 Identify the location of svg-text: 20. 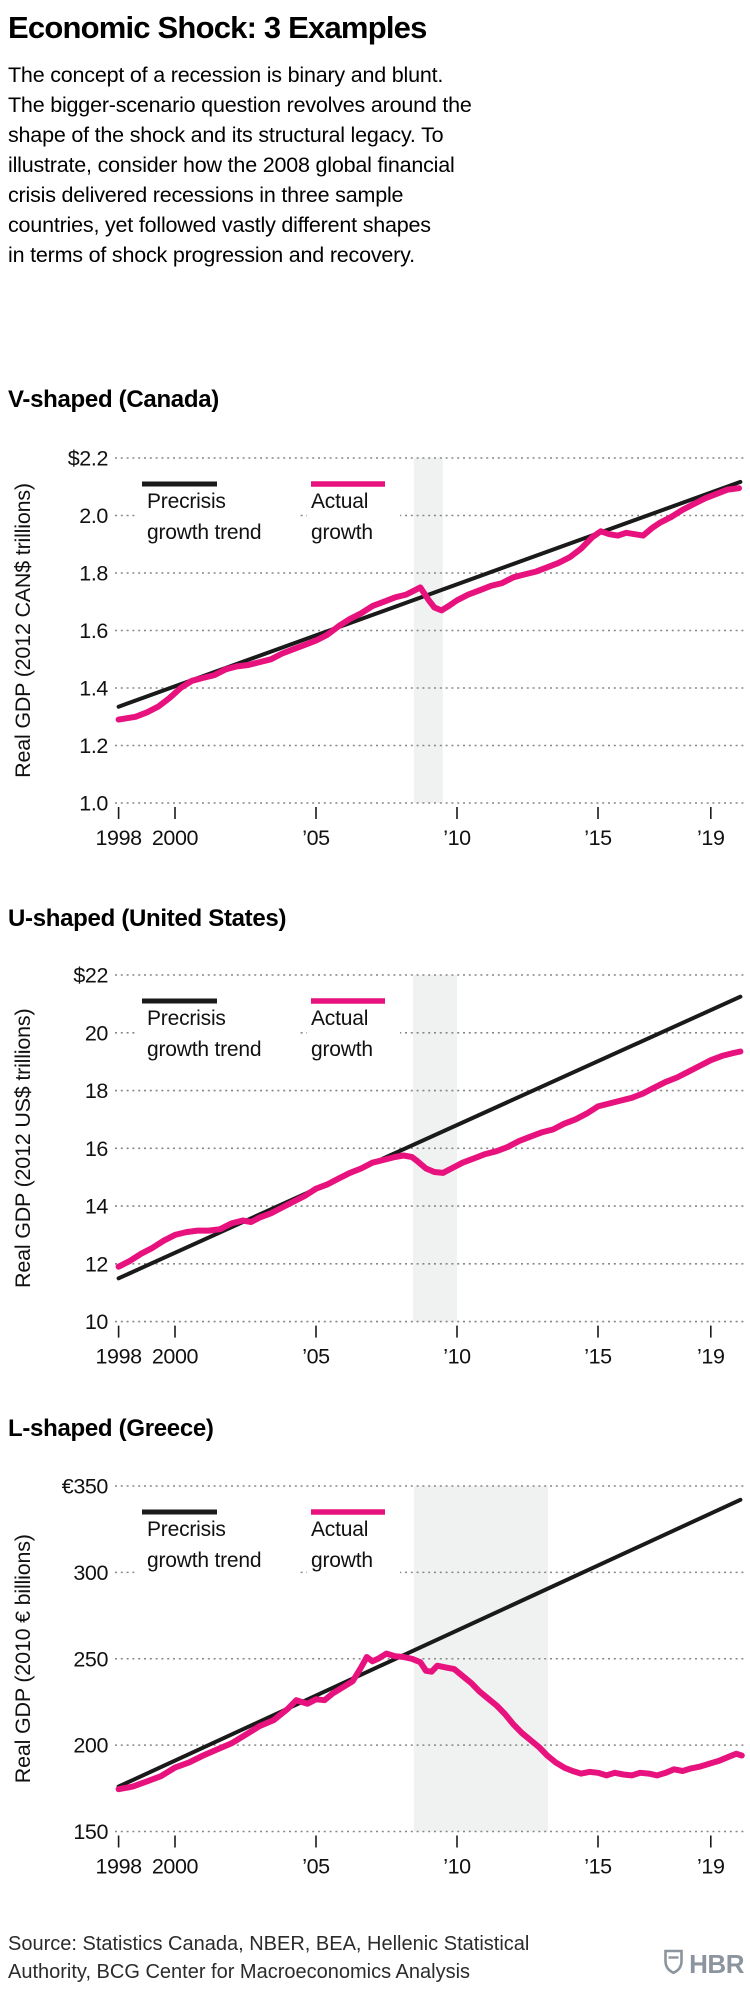
(97, 1033).